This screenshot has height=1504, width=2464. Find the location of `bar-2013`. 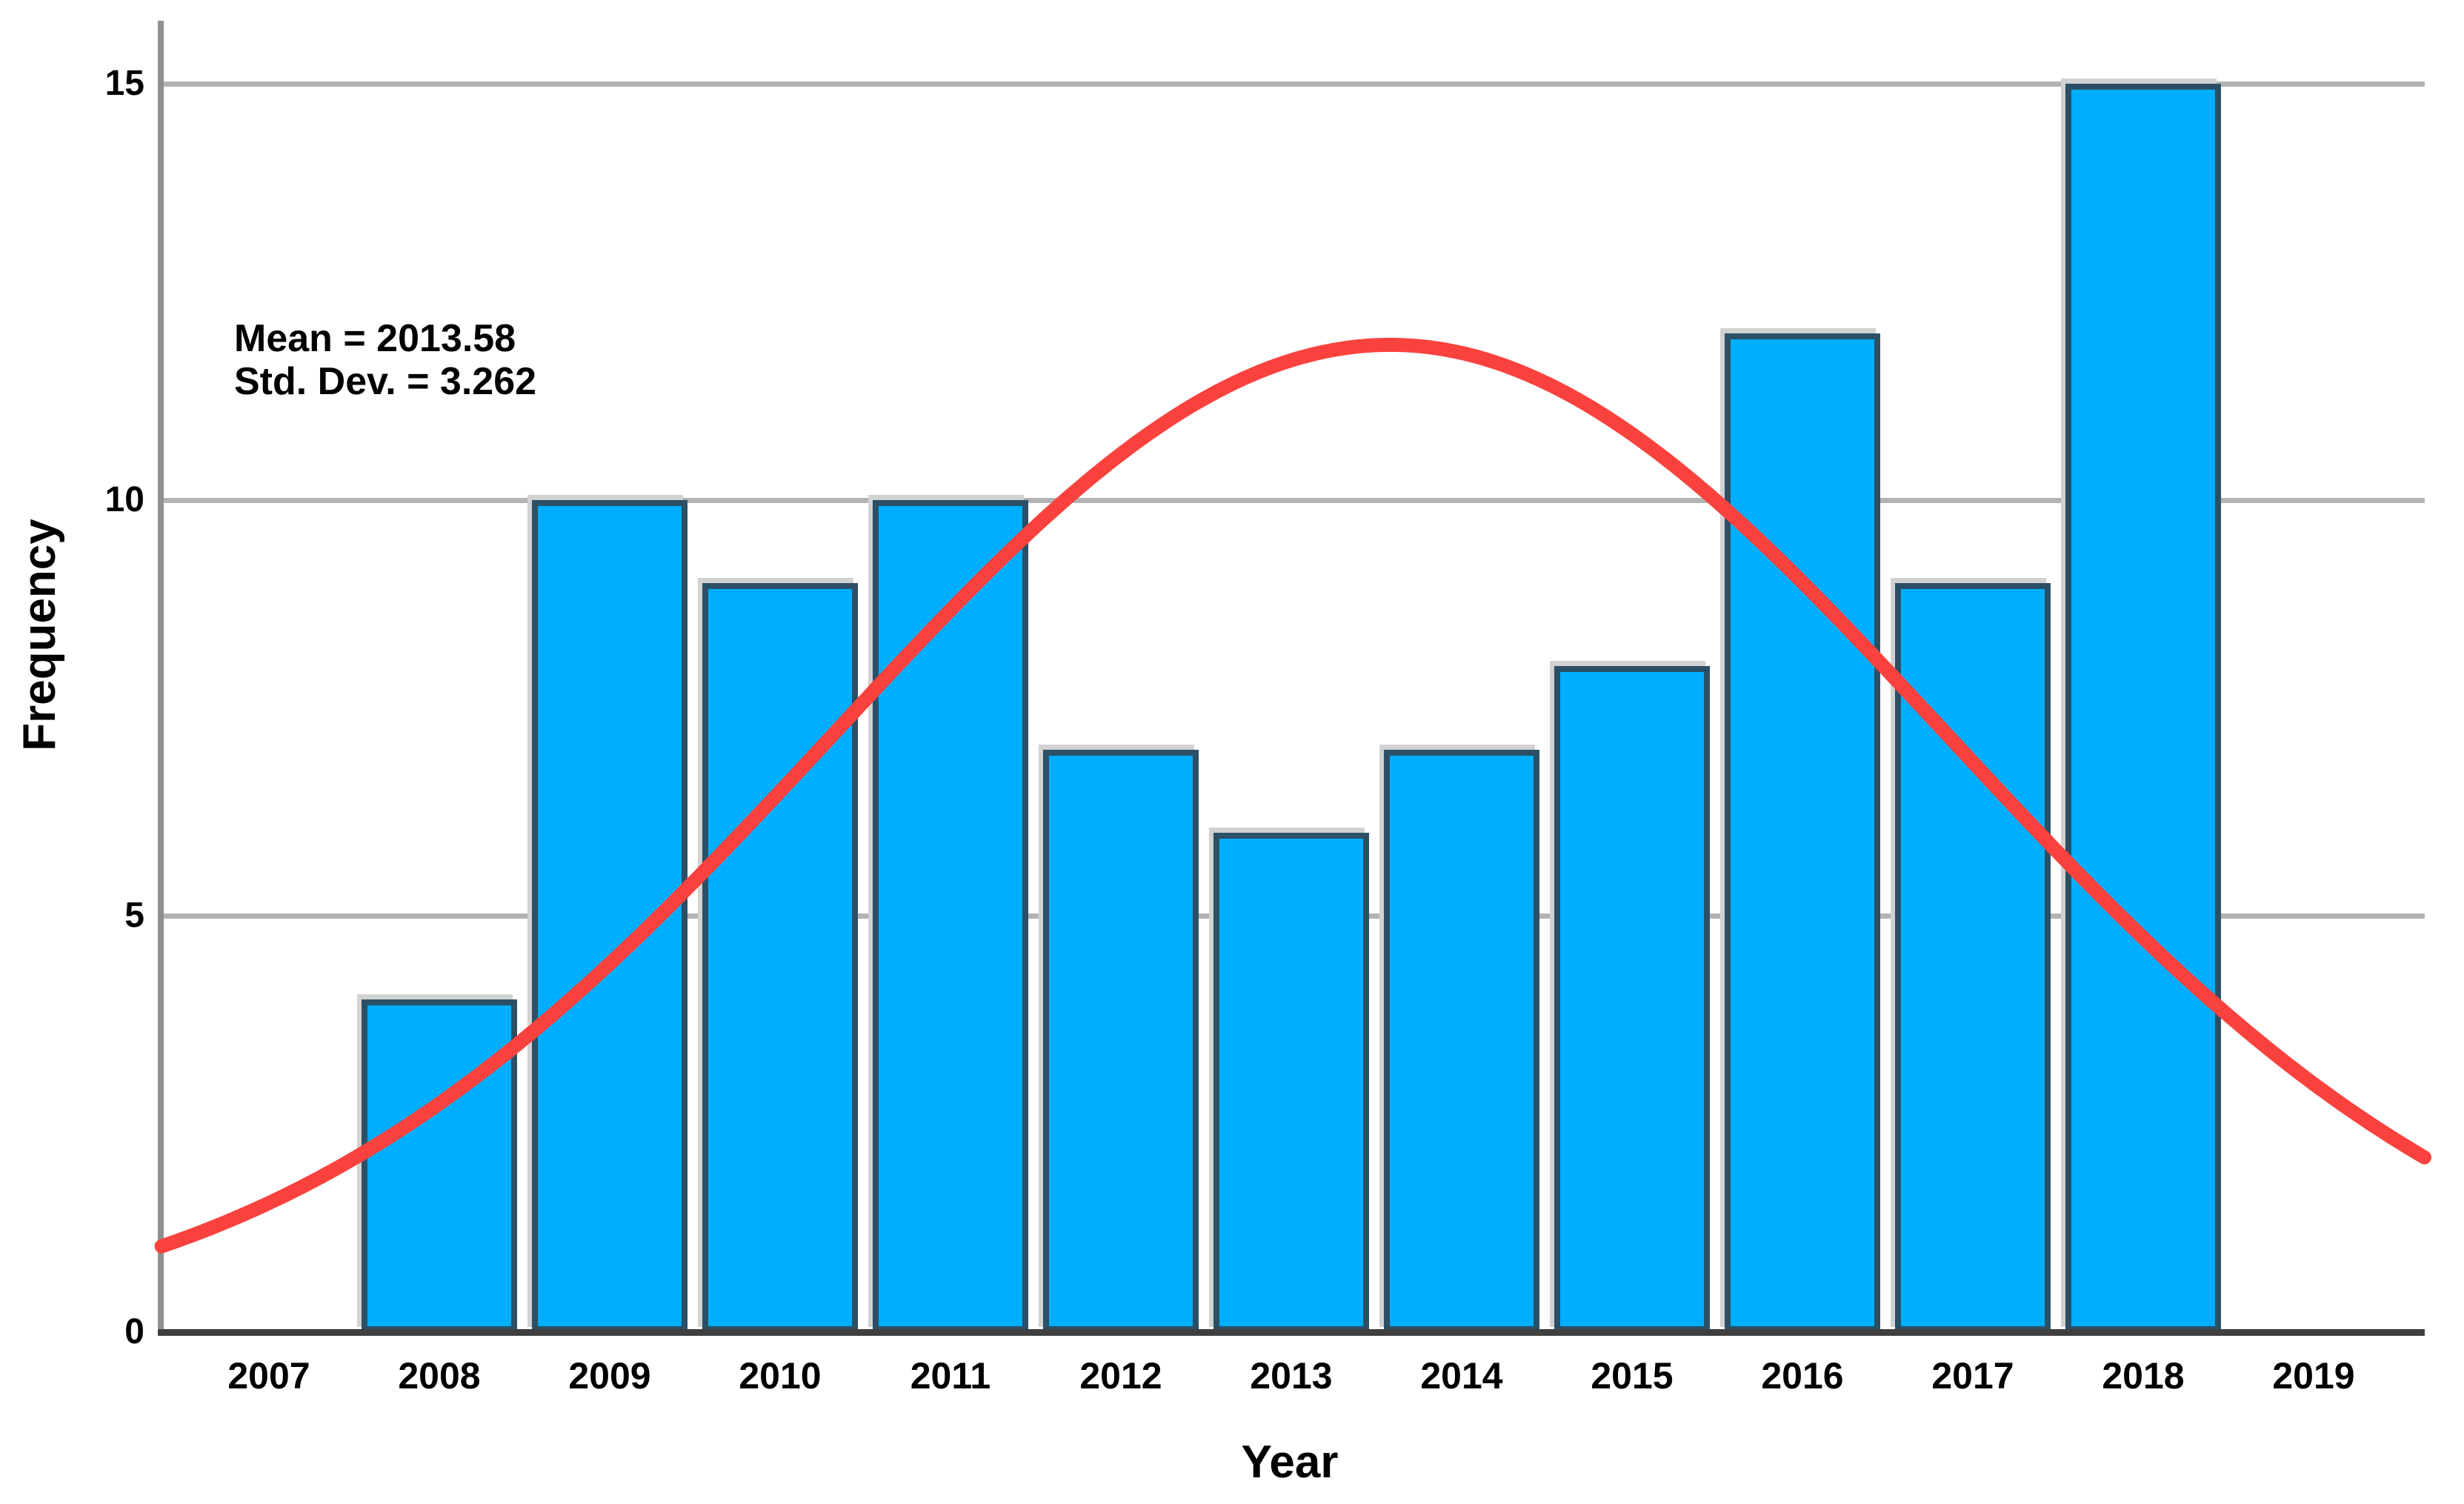

bar-2013 is located at coordinates (1291, 1082).